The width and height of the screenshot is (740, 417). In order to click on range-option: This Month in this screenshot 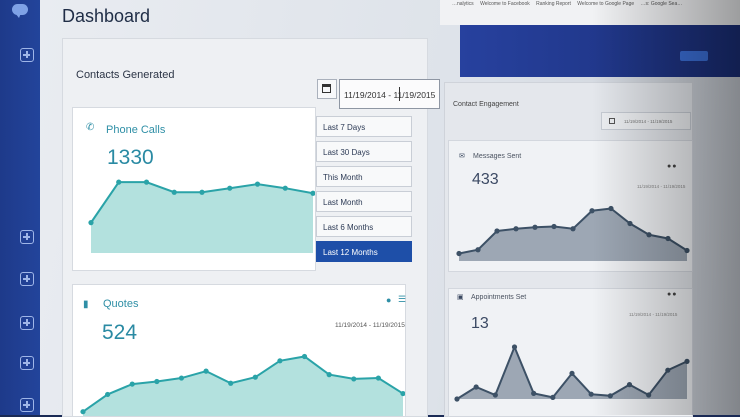, I will do `click(364, 176)`.